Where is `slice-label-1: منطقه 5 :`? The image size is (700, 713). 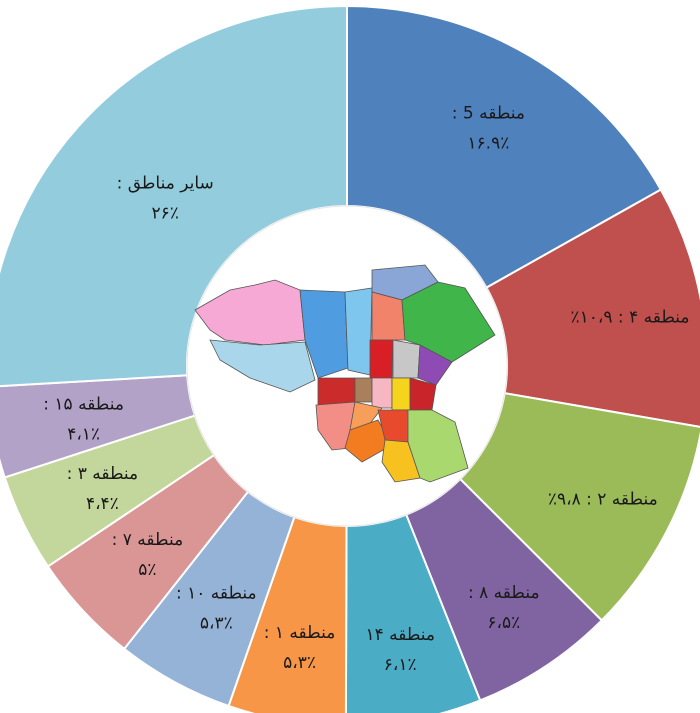
slice-label-1: منطقه 5 : is located at coordinates (488, 113).